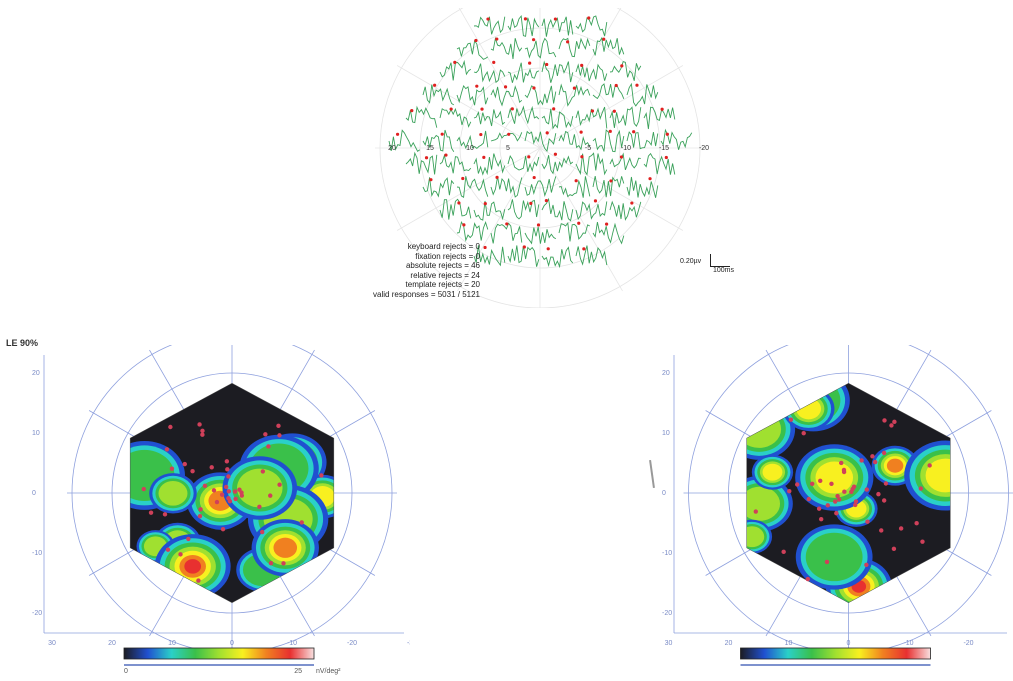 The image size is (1013, 681). I want to click on x-tick-label: -10, so click(292, 643).